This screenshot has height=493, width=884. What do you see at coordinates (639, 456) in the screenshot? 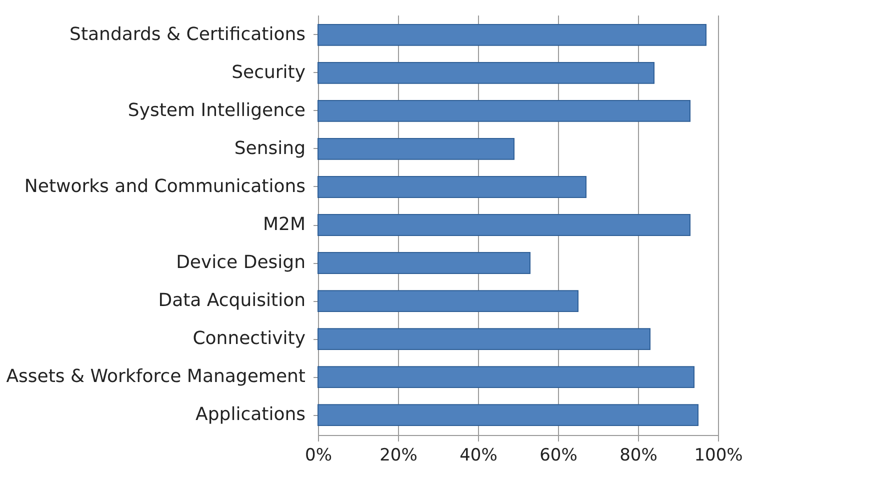
I see `x-tick-label: 80%` at bounding box center [639, 456].